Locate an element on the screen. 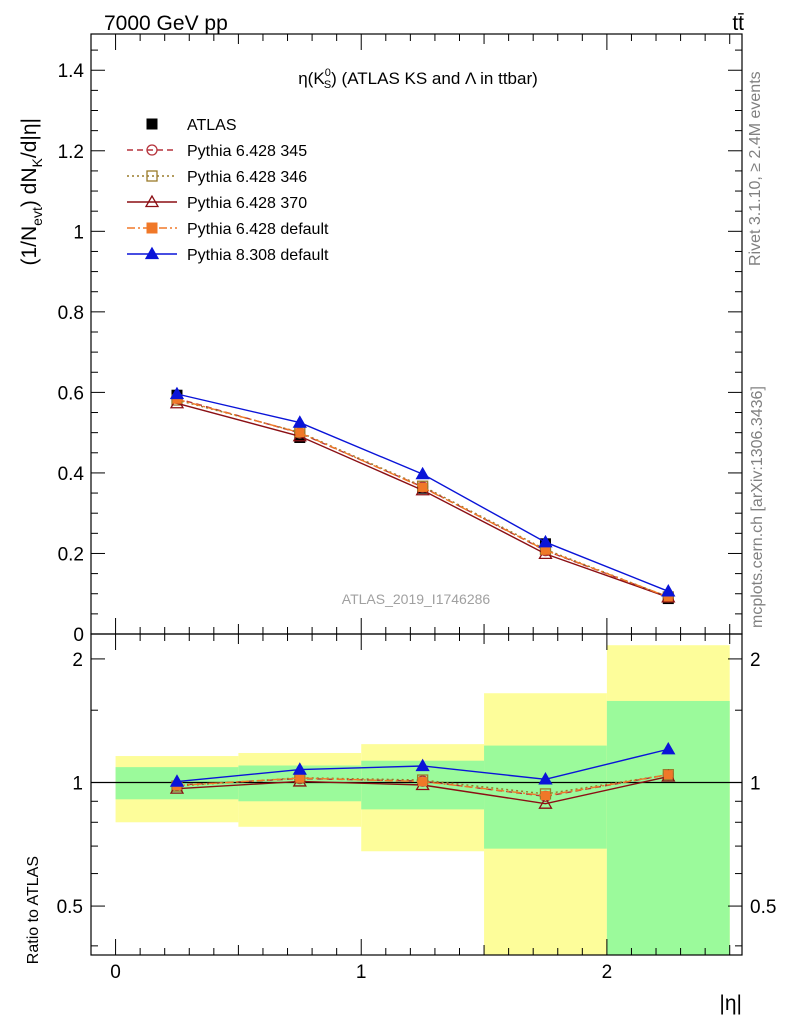  y-tick-label: 0.2 is located at coordinates (71, 554).